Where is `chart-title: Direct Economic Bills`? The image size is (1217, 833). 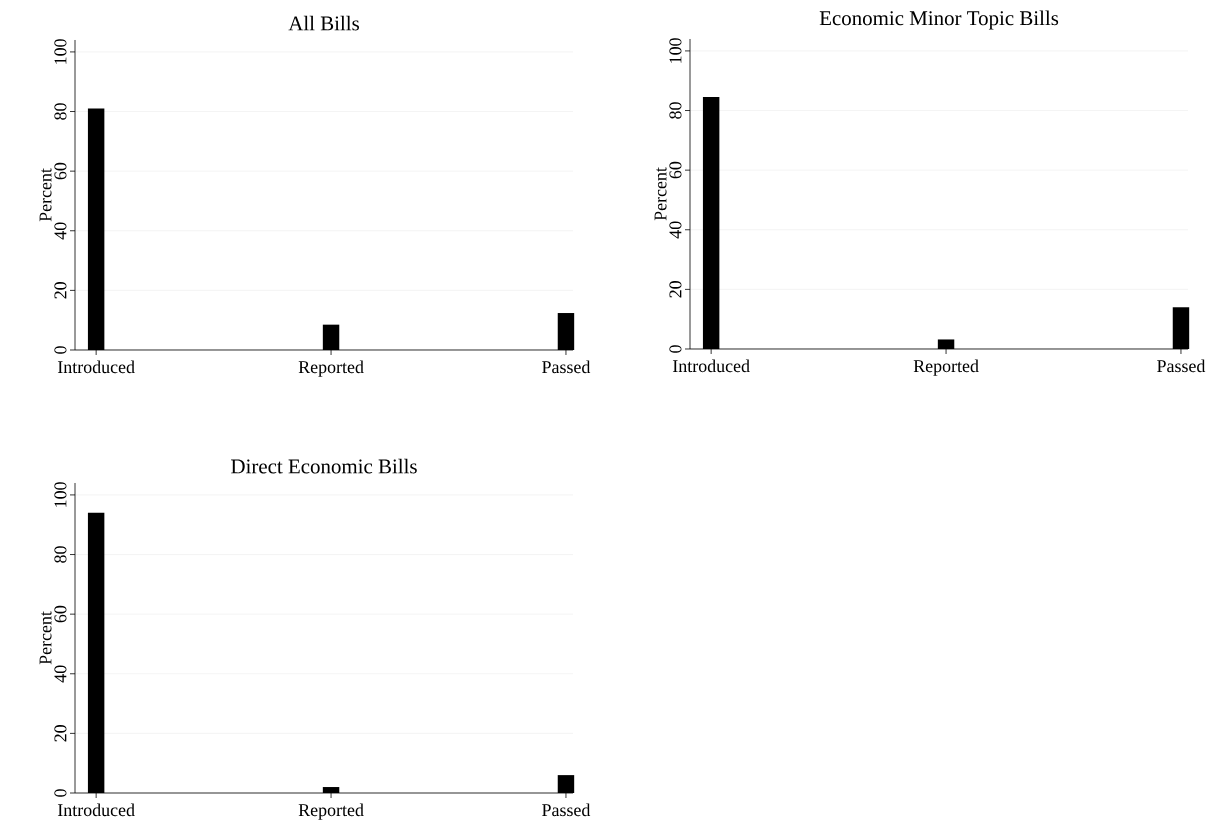 chart-title: Direct Economic Bills is located at coordinates (324, 466).